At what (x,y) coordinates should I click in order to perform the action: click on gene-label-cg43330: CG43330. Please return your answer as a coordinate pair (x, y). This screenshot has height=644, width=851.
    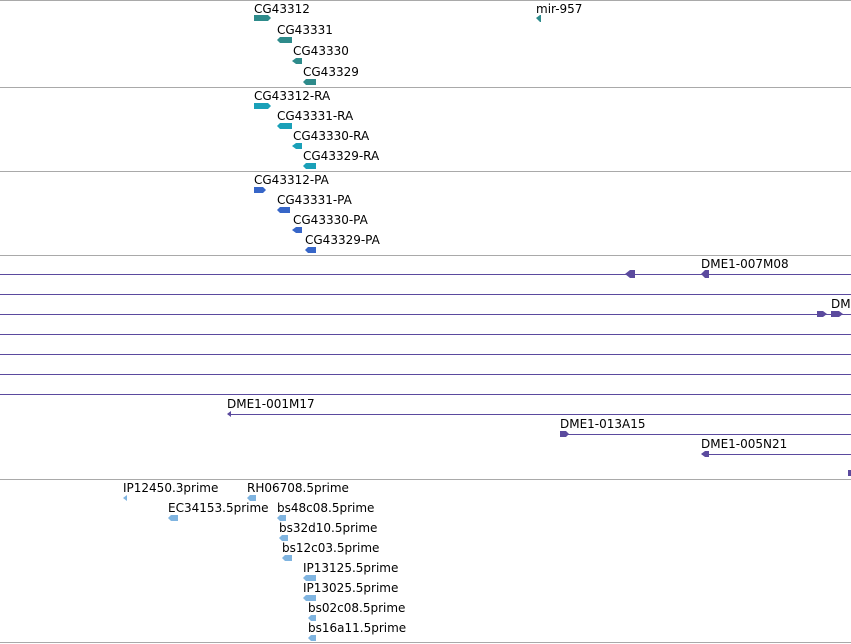
    Looking at the image, I should click on (321, 51).